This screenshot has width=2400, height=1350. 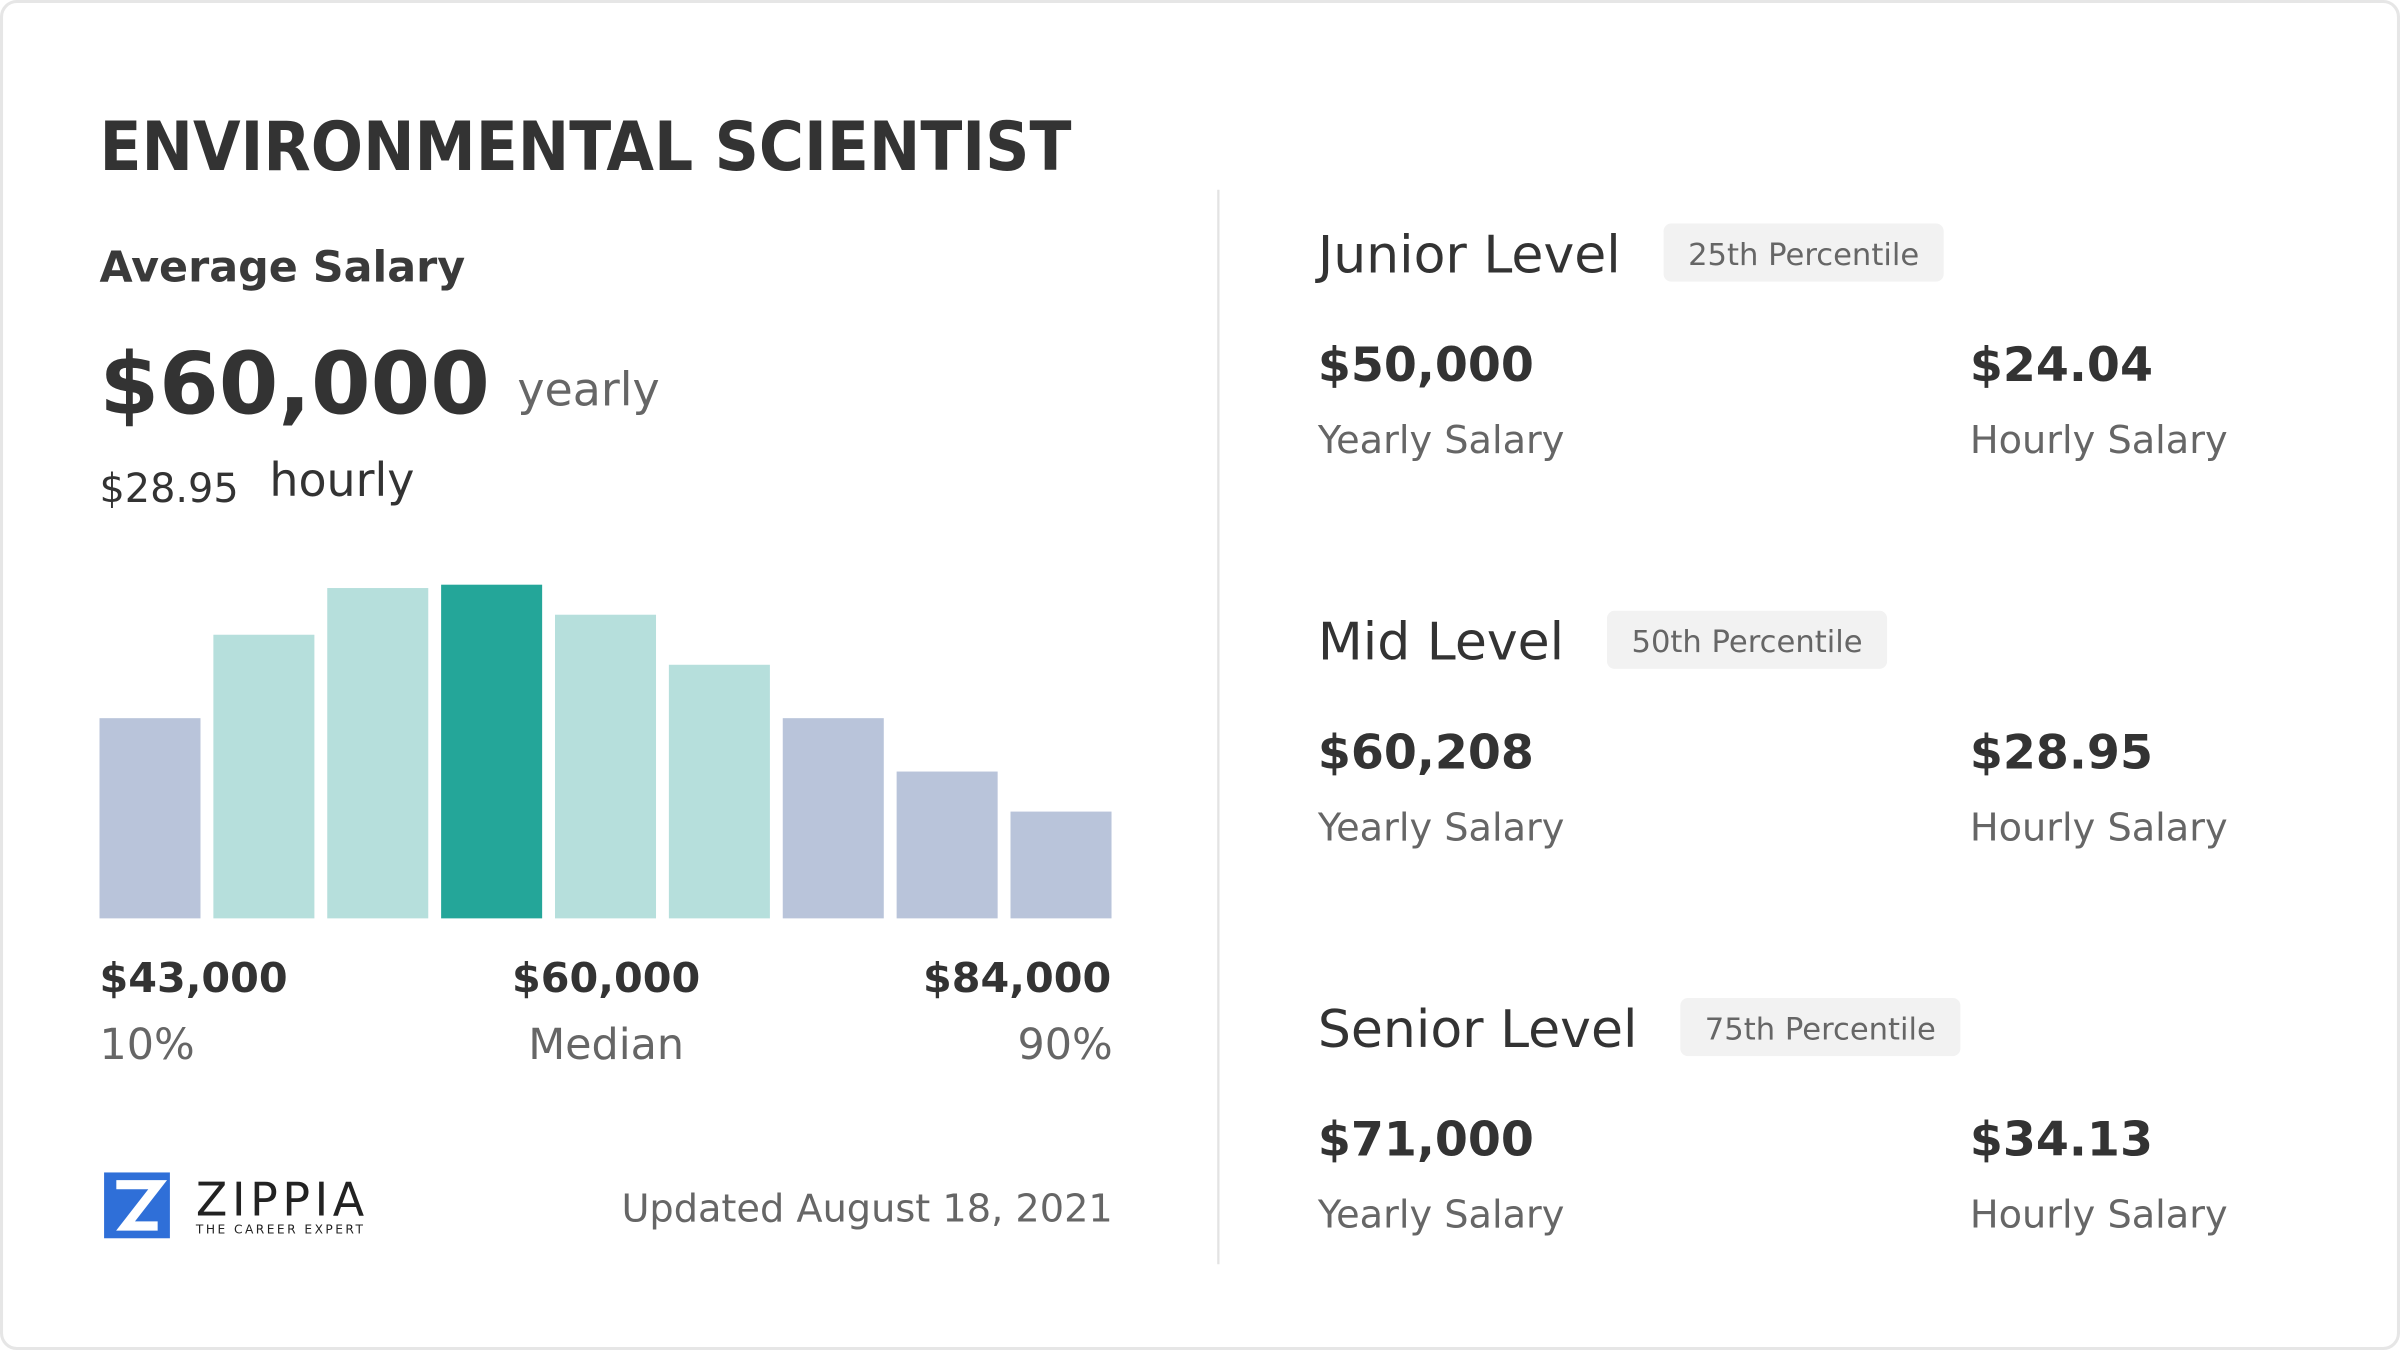 I want to click on median-amount: $60,000, so click(x=606, y=978).